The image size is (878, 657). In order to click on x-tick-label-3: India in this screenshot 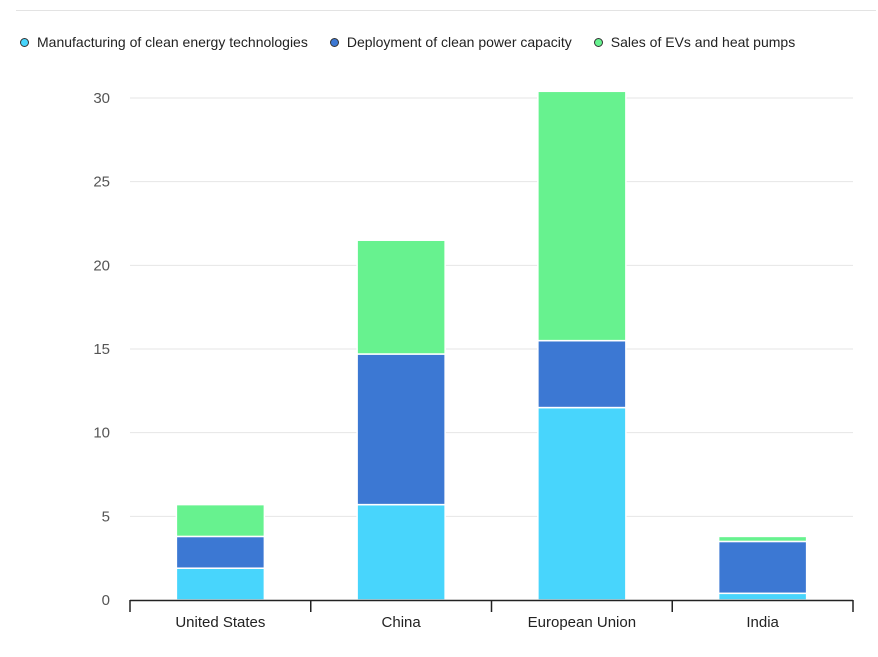, I will do `click(762, 622)`.